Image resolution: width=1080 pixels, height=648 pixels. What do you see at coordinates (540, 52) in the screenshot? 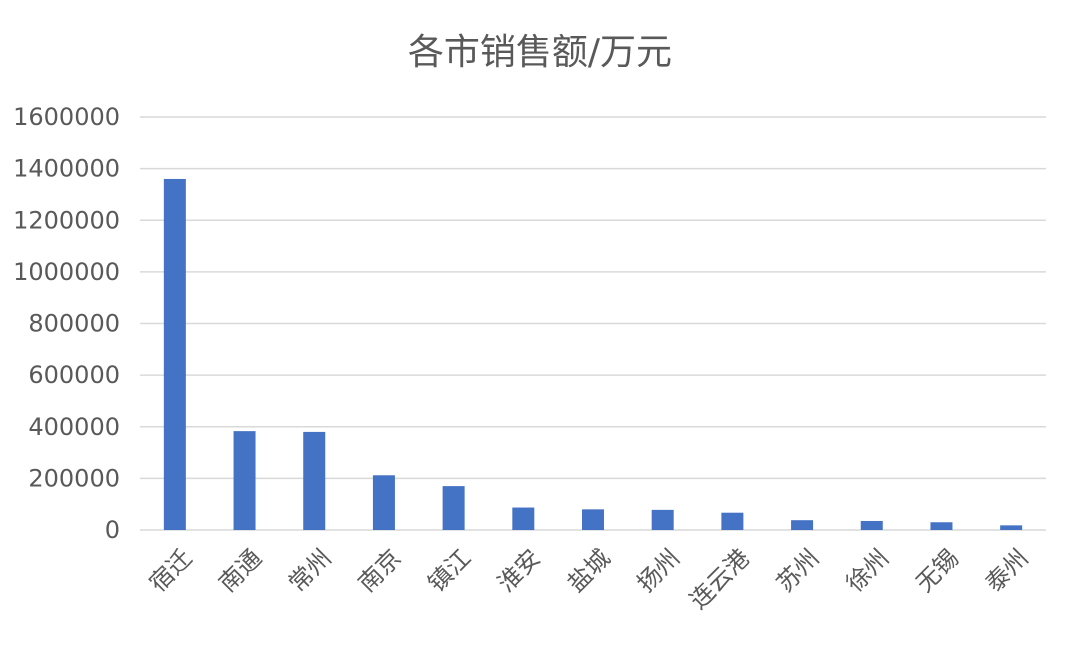
I see `chart-title: 各市销售额/万元` at bounding box center [540, 52].